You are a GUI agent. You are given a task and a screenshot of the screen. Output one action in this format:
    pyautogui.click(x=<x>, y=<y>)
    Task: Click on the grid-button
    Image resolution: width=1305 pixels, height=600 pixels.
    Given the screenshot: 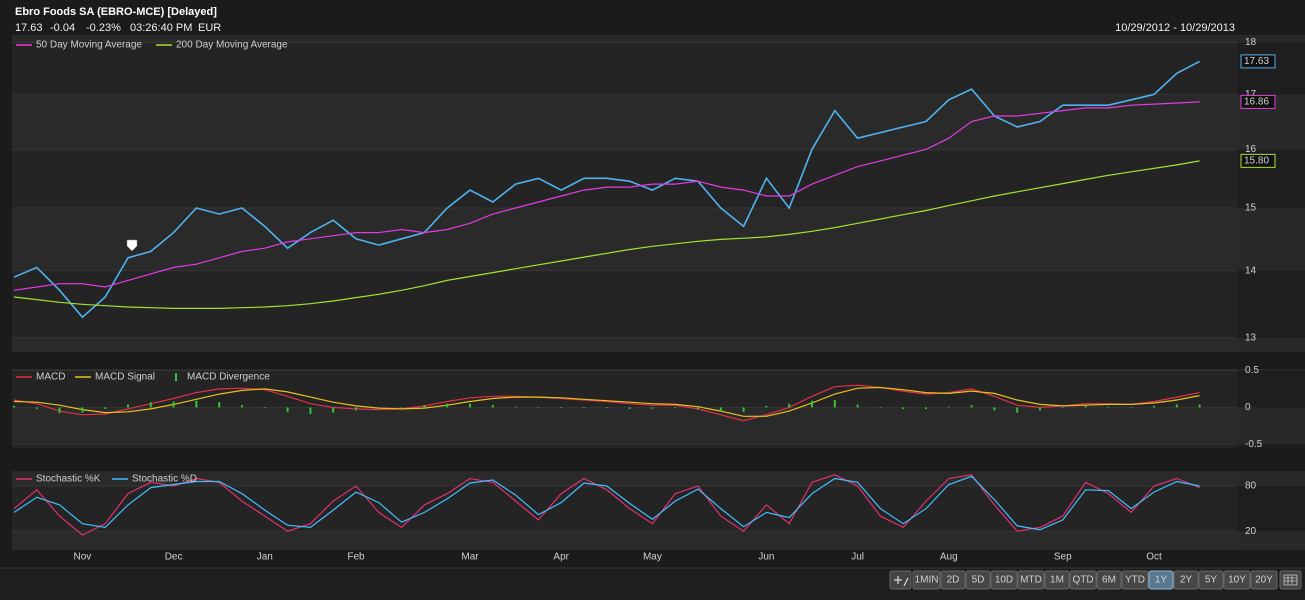 What is the action you would take?
    pyautogui.click(x=1290, y=580)
    